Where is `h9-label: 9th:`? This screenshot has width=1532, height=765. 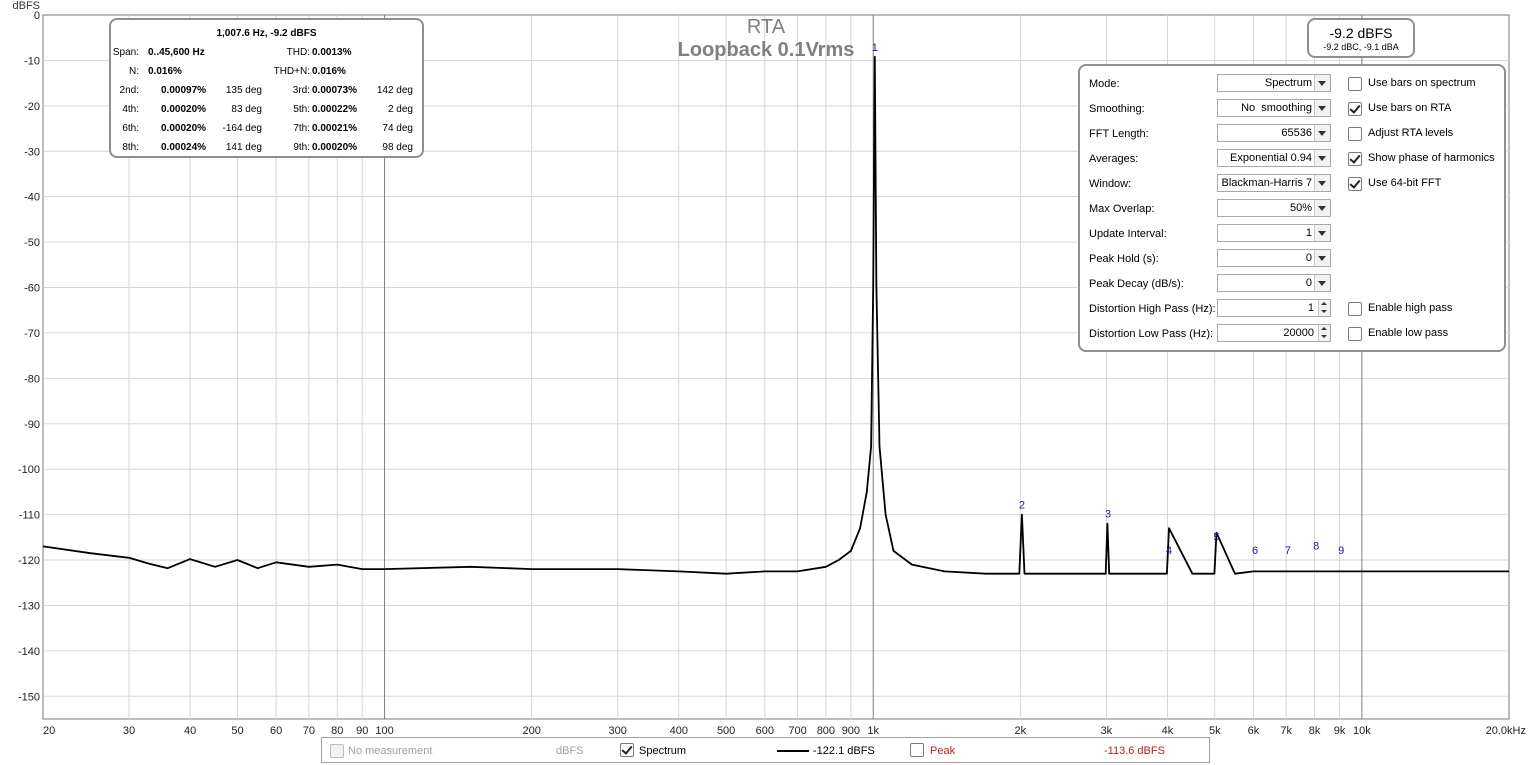
h9-label: 9th: is located at coordinates (301, 147).